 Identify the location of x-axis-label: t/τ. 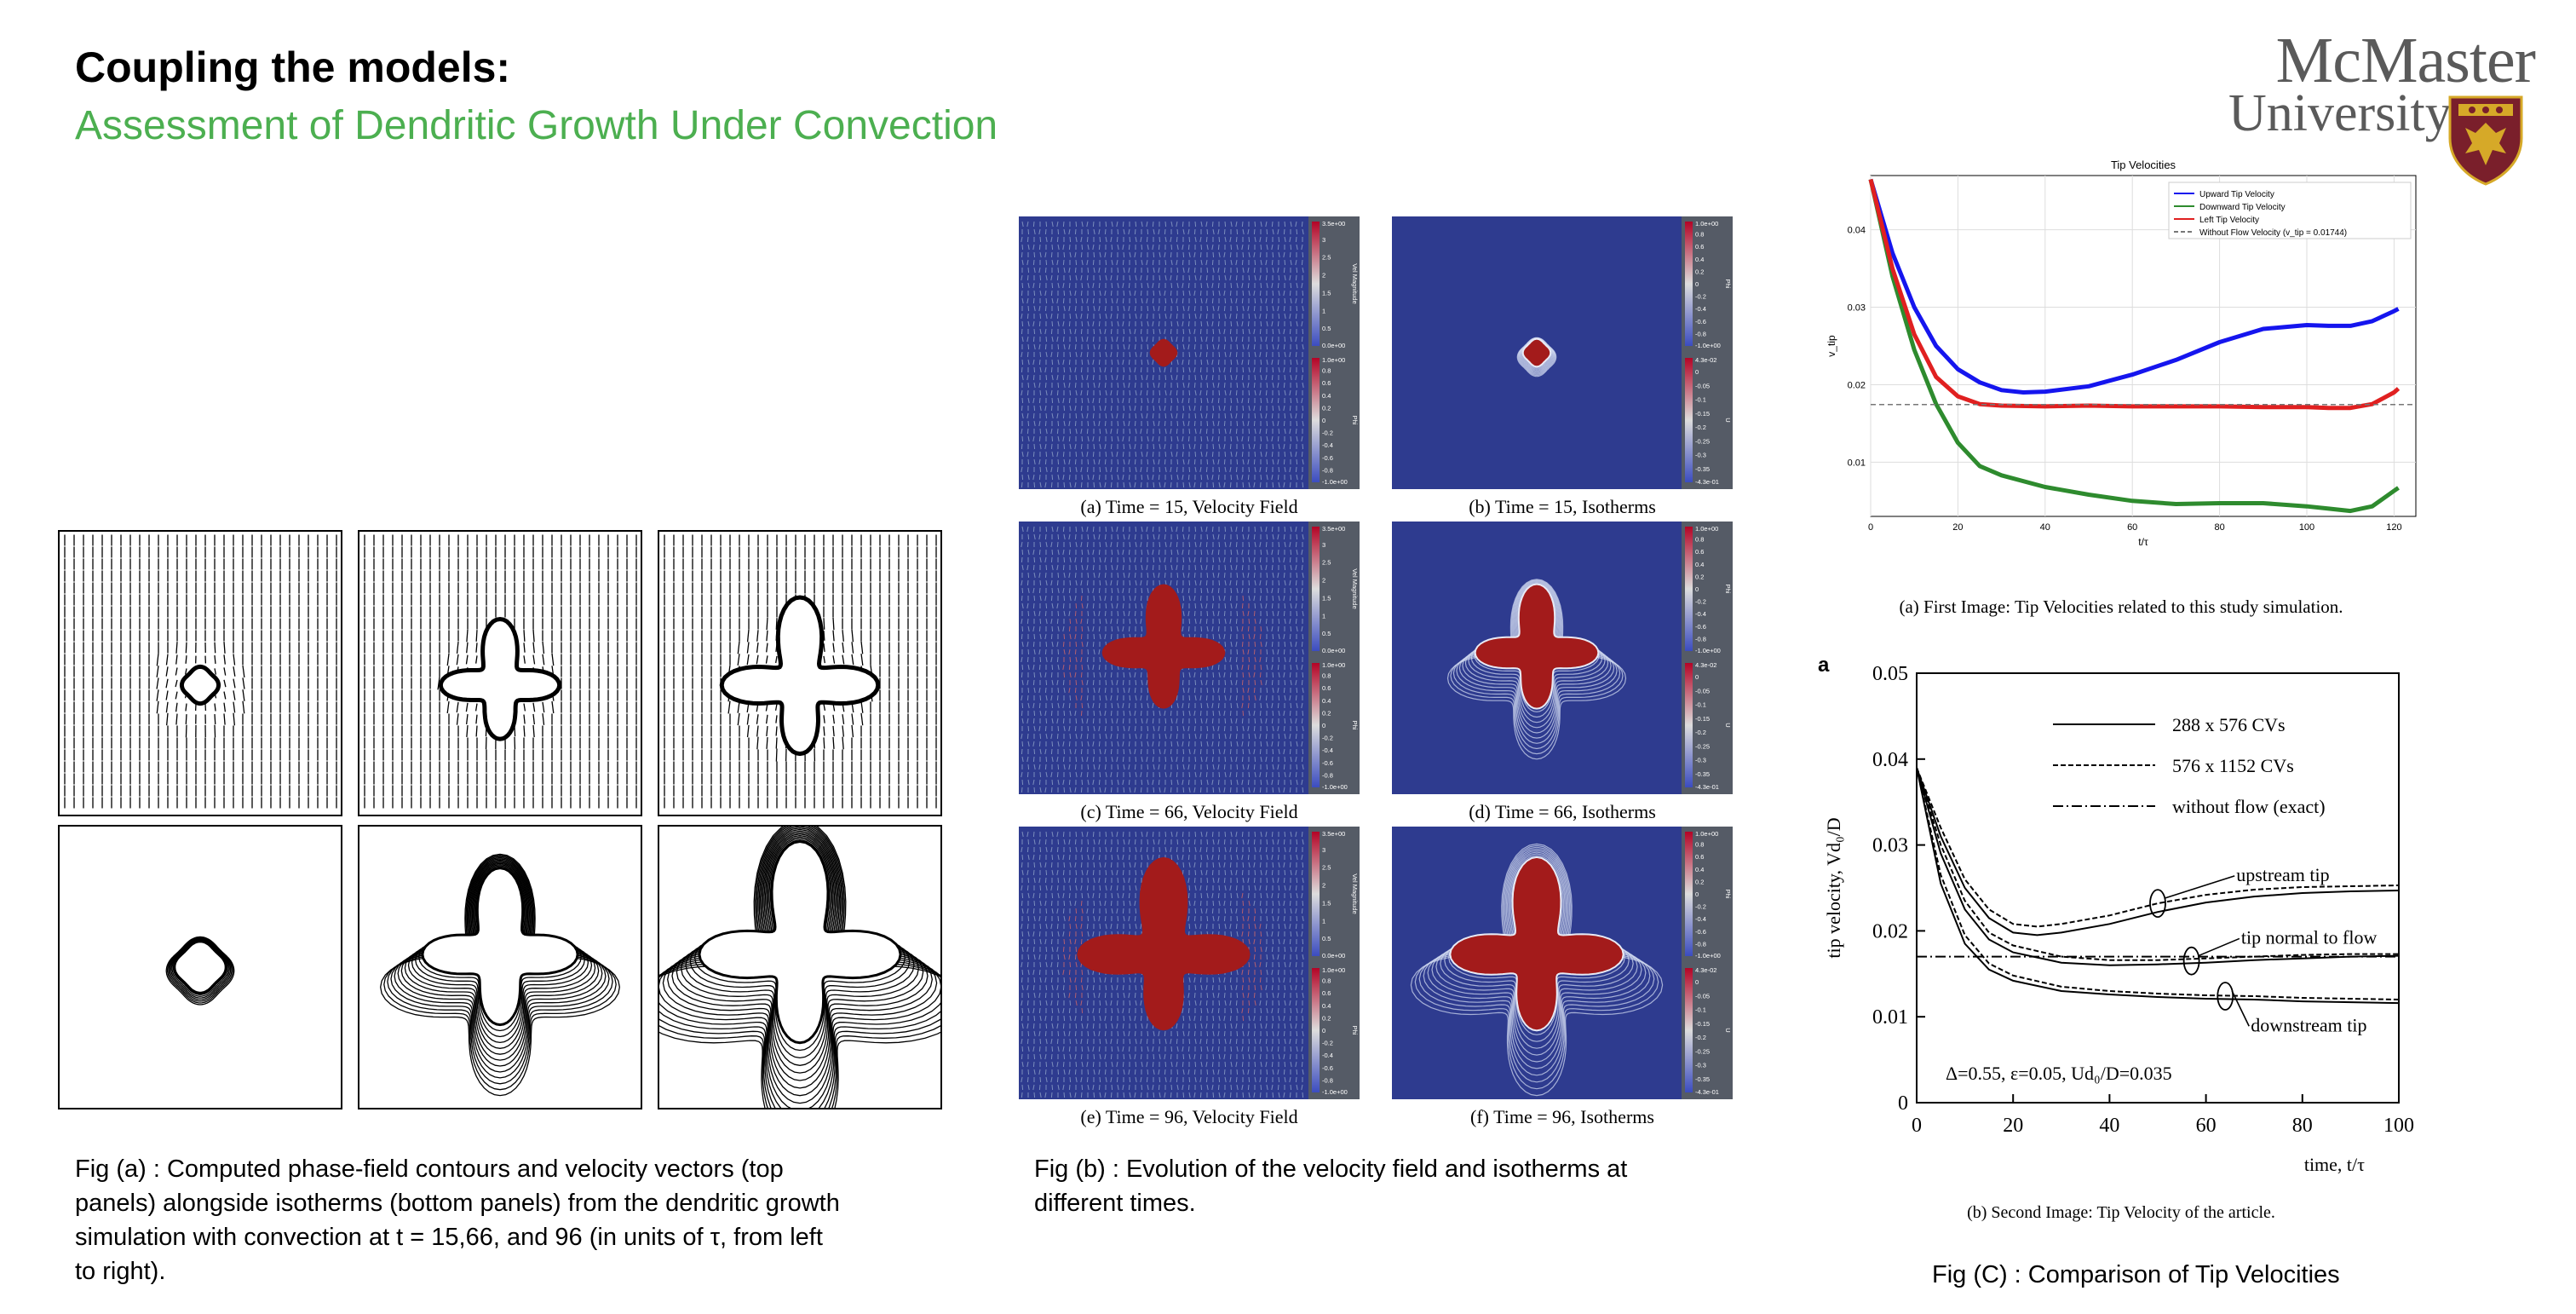
(2143, 542).